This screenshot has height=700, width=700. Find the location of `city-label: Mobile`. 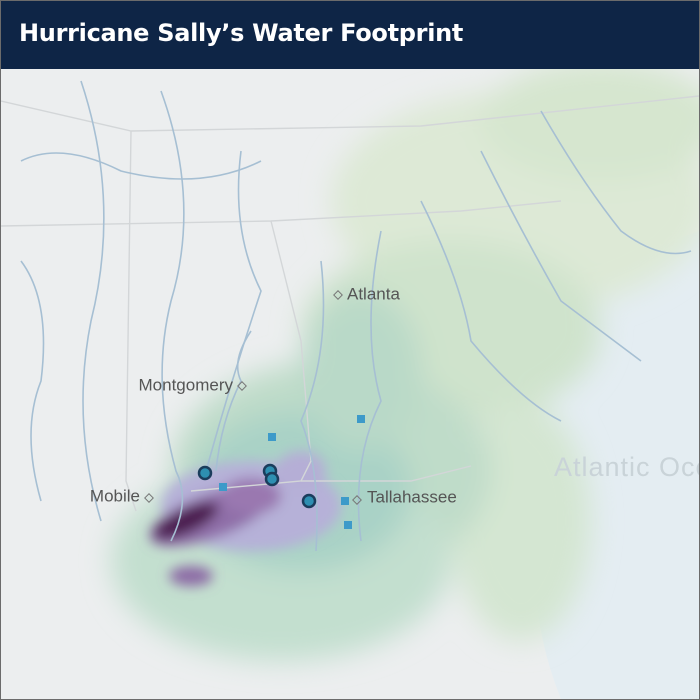

city-label: Mobile is located at coordinates (115, 495).